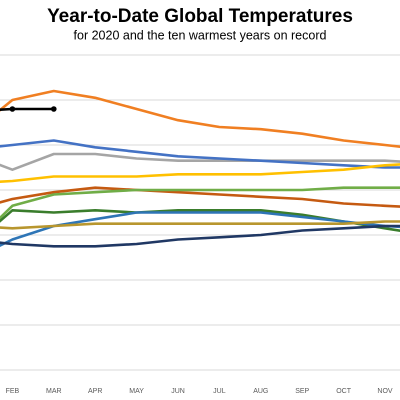 The image size is (400, 400). Describe the element at coordinates (200, 16) in the screenshot. I see `chart-title: Year-to-Date Global Temperatures` at that location.